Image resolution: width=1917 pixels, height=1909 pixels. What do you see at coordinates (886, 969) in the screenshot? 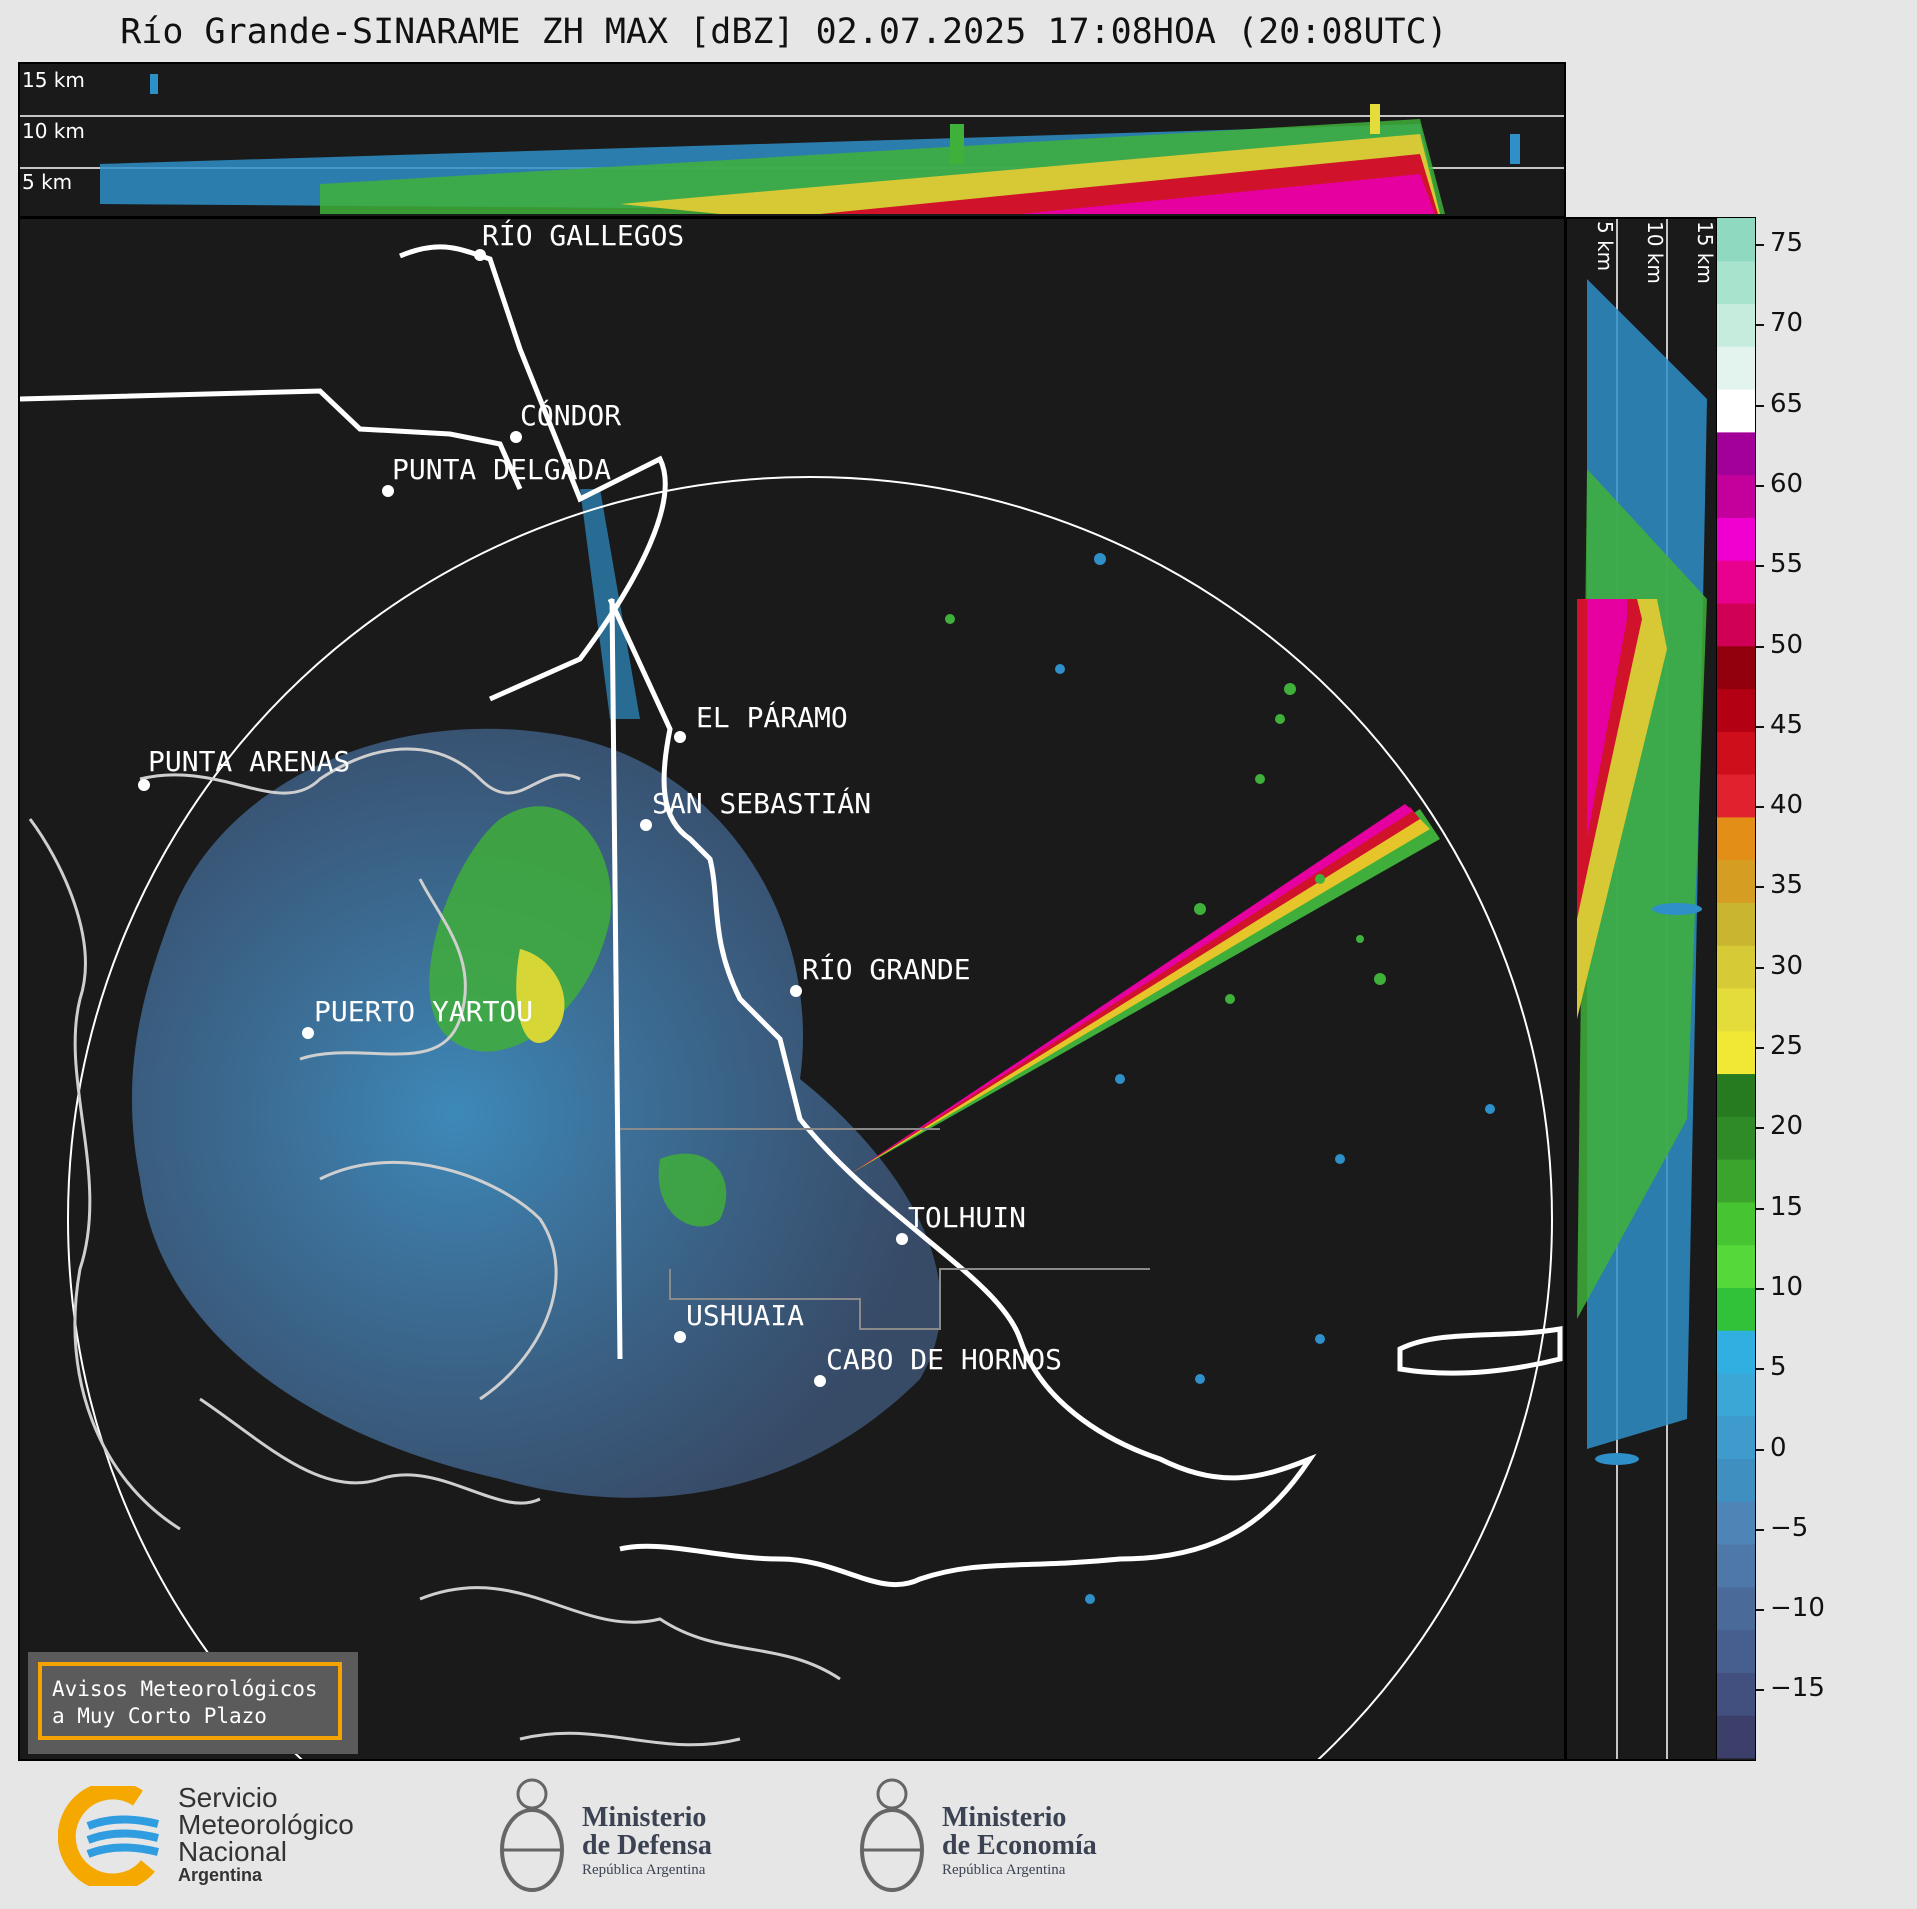
I see `city-label-rio-grande: RÍO GRANDE` at bounding box center [886, 969].